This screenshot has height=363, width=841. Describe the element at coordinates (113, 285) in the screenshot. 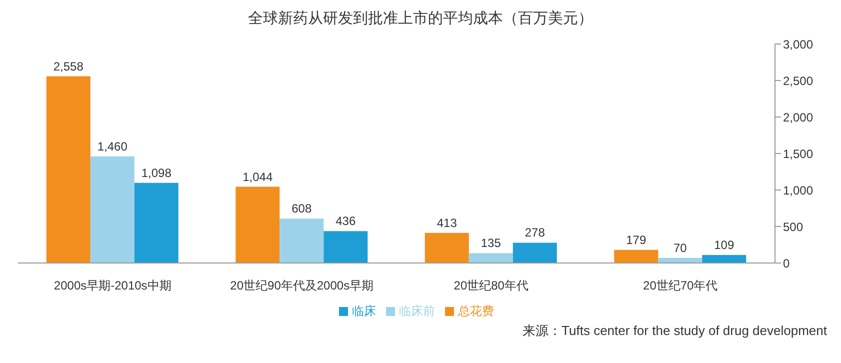

I see `x-tick-label: 2000s早期-2010s中期` at that location.